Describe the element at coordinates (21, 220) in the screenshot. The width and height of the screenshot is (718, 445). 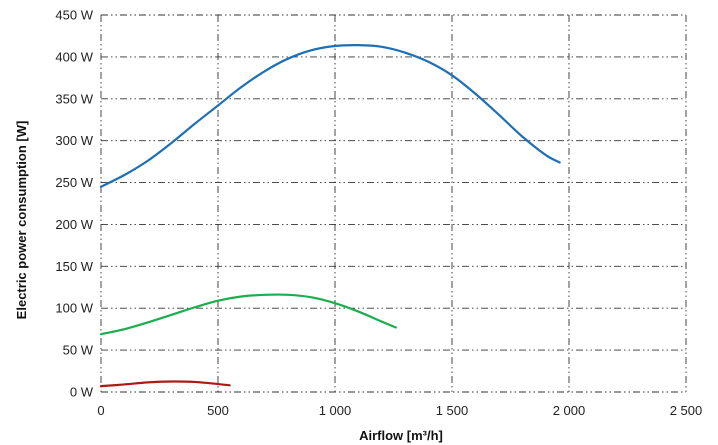
I see `y-axis-title: Electric power consumption [W]` at that location.